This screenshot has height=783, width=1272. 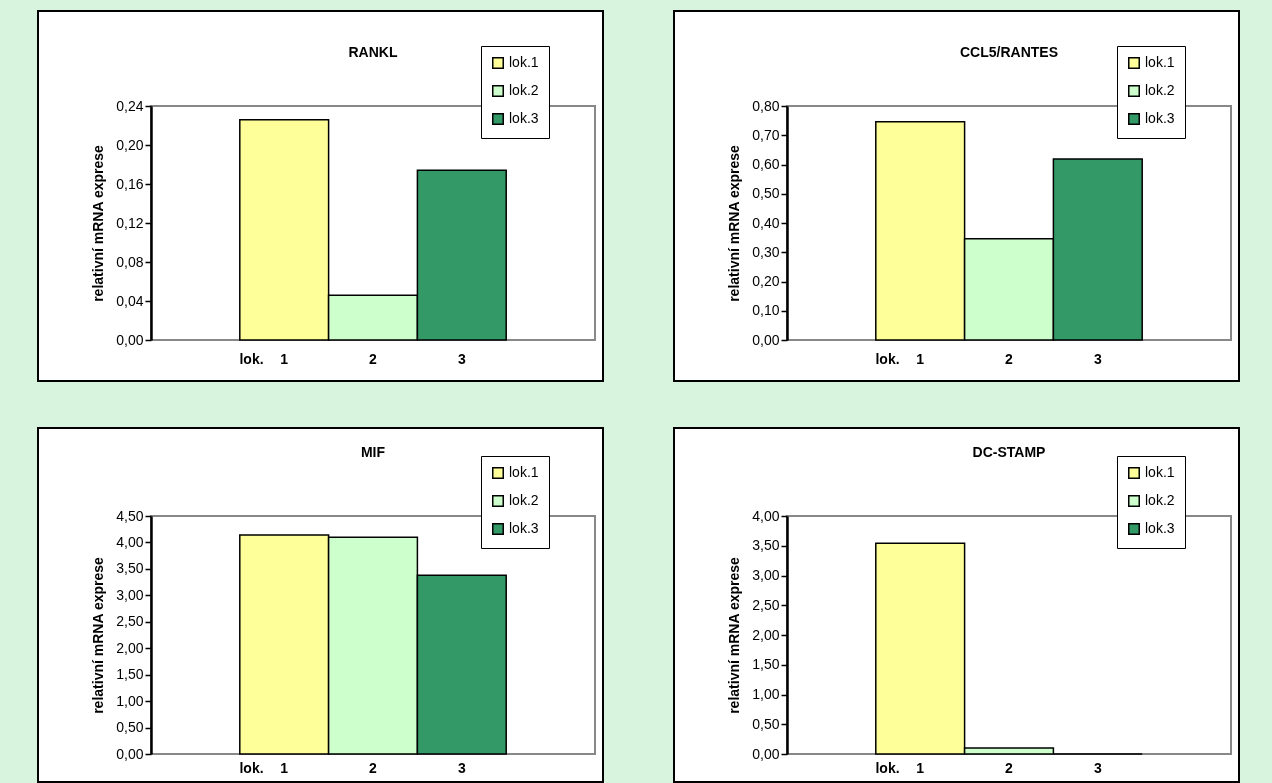 I want to click on y-tick-label: 0,08, so click(x=130, y=261).